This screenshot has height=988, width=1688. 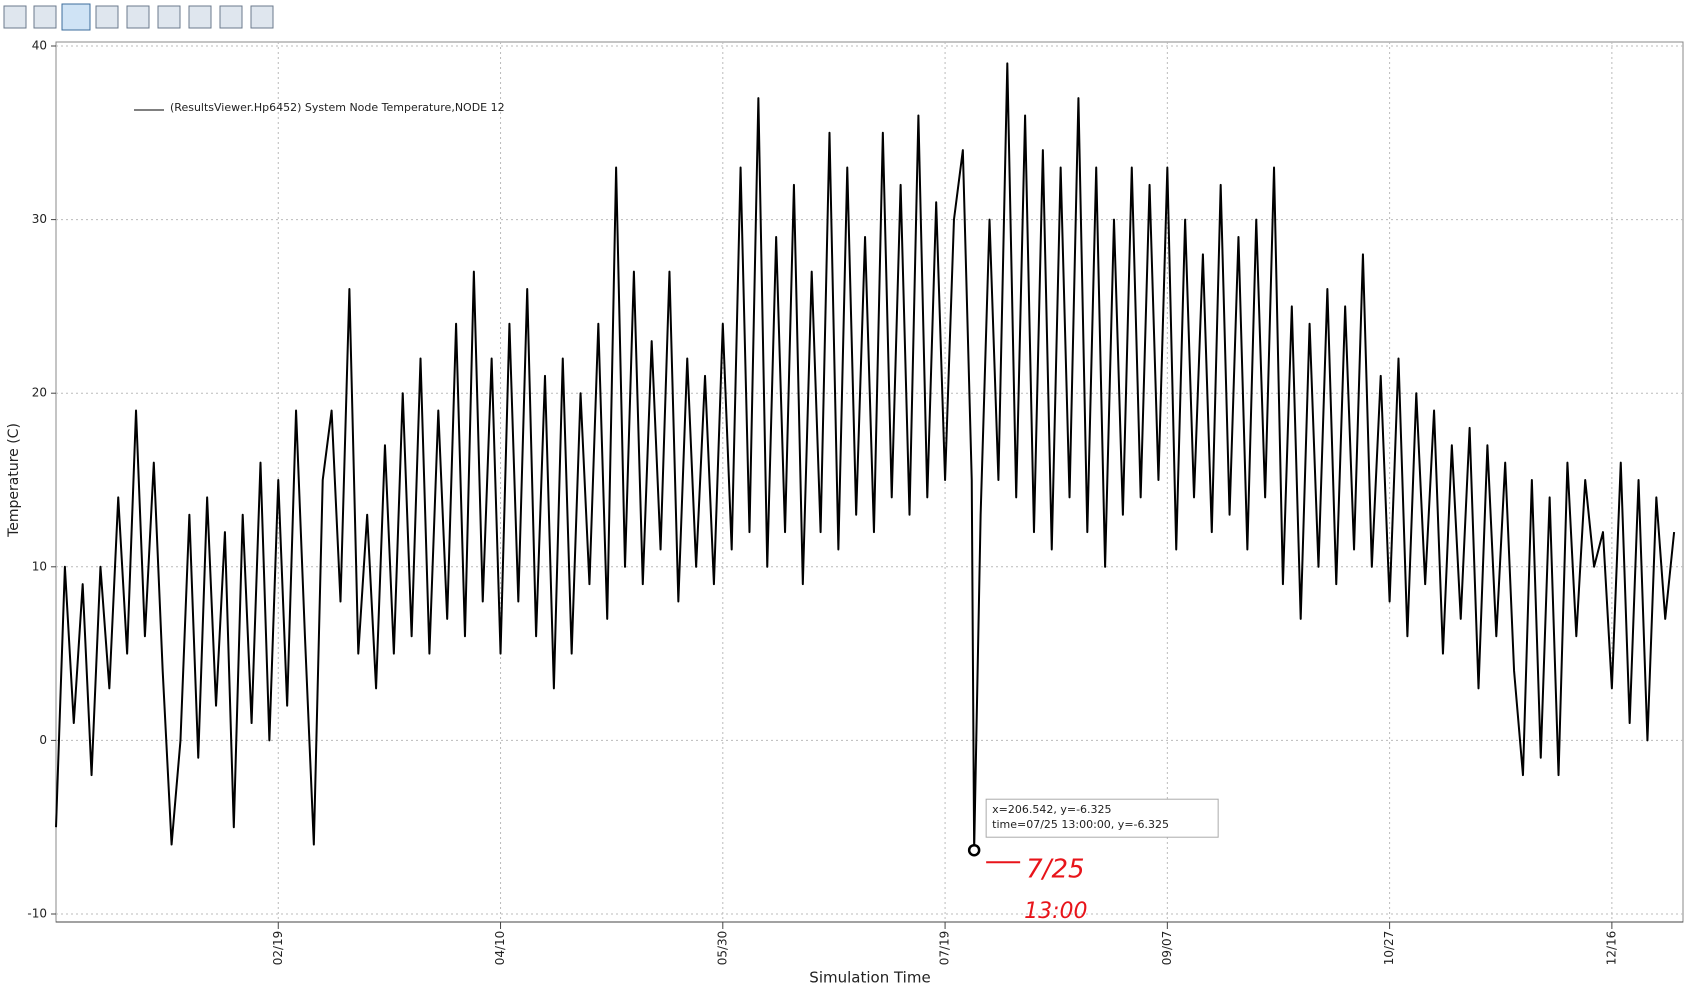 I want to click on x-tick-label: 10/27, so click(x=1389, y=948).